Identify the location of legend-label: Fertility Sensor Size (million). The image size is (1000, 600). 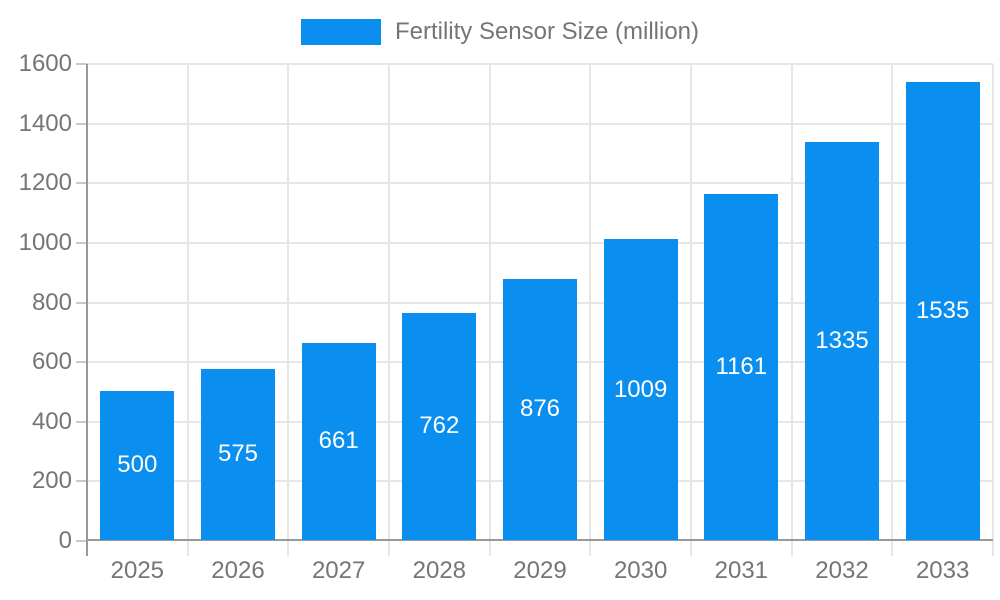
(547, 31).